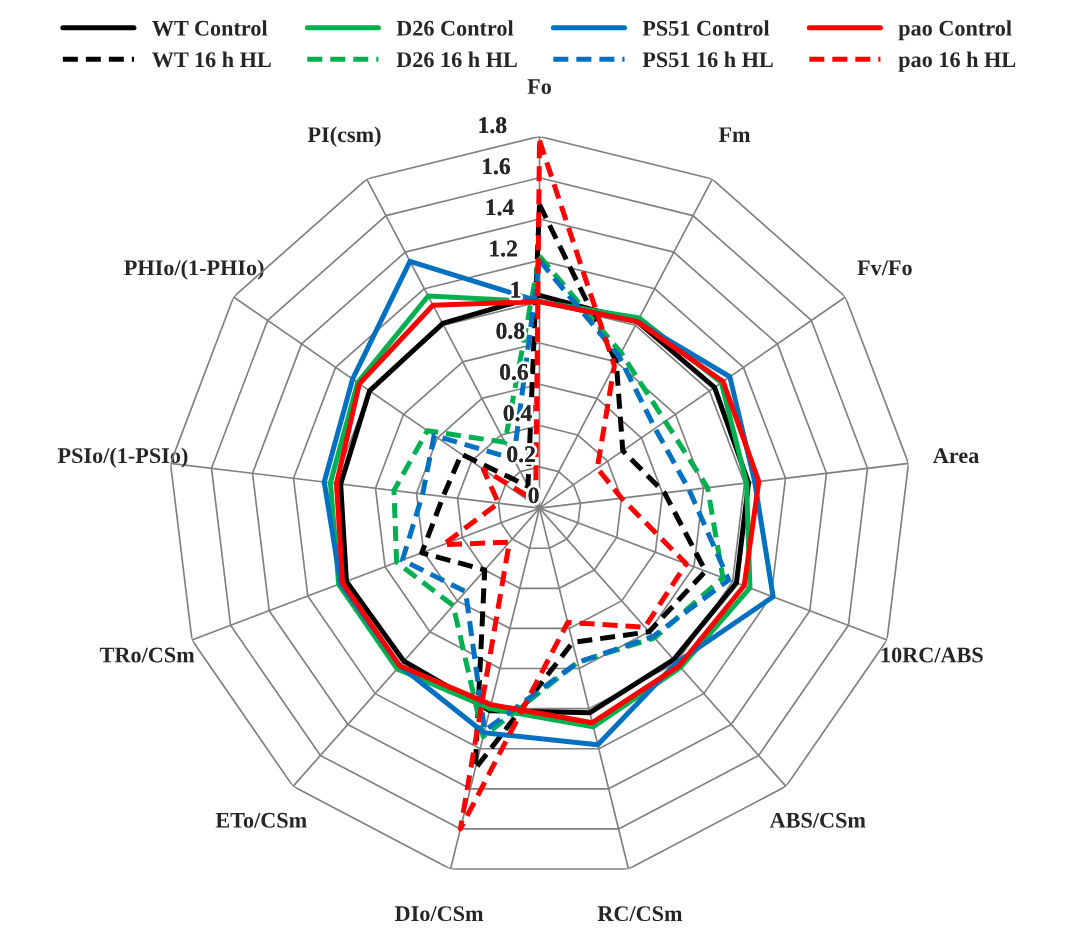 The height and width of the screenshot is (941, 1079). I want to click on y-tick-label: 1.4, so click(500, 207).